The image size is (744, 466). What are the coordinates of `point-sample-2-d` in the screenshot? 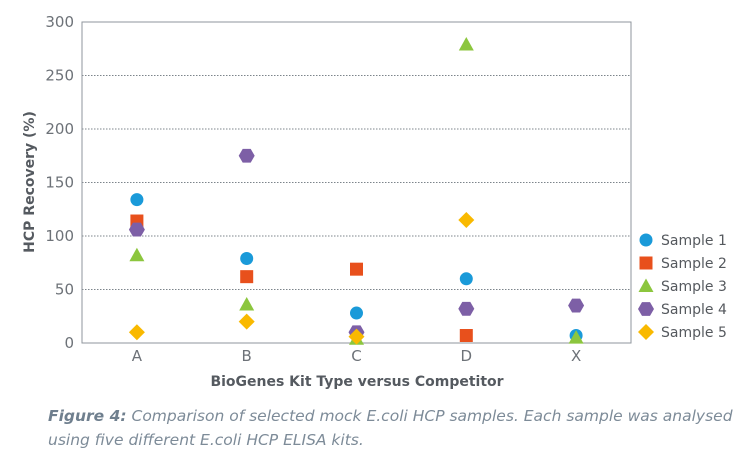 It's located at (466, 336).